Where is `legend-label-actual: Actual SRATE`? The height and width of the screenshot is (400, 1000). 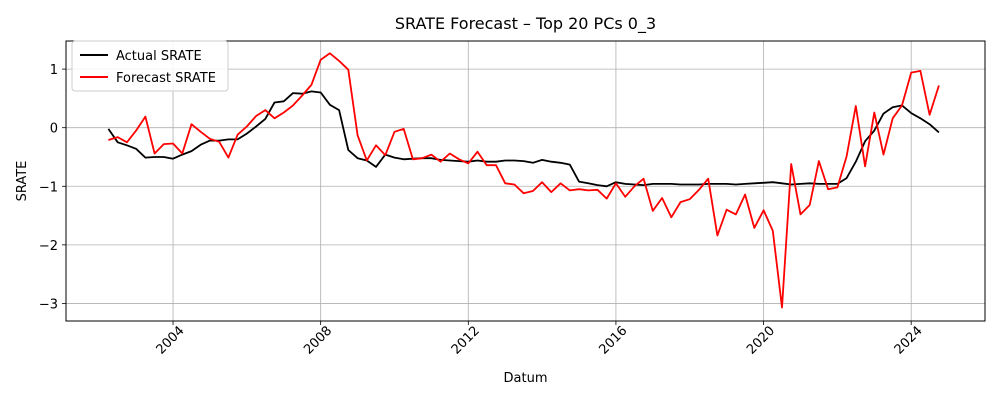
legend-label-actual: Actual SRATE is located at coordinates (159, 56).